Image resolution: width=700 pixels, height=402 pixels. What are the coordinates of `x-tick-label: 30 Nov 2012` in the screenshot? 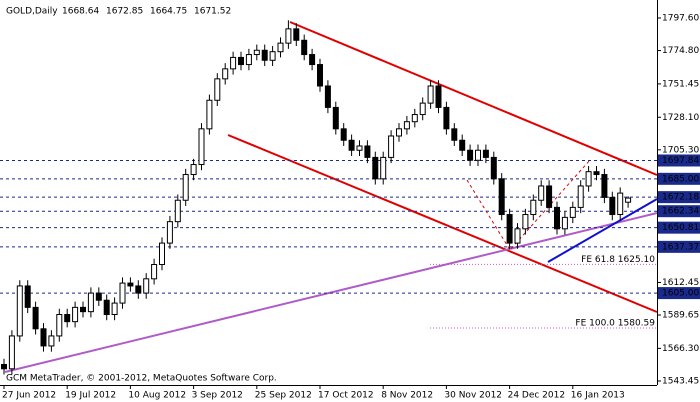 It's located at (473, 396).